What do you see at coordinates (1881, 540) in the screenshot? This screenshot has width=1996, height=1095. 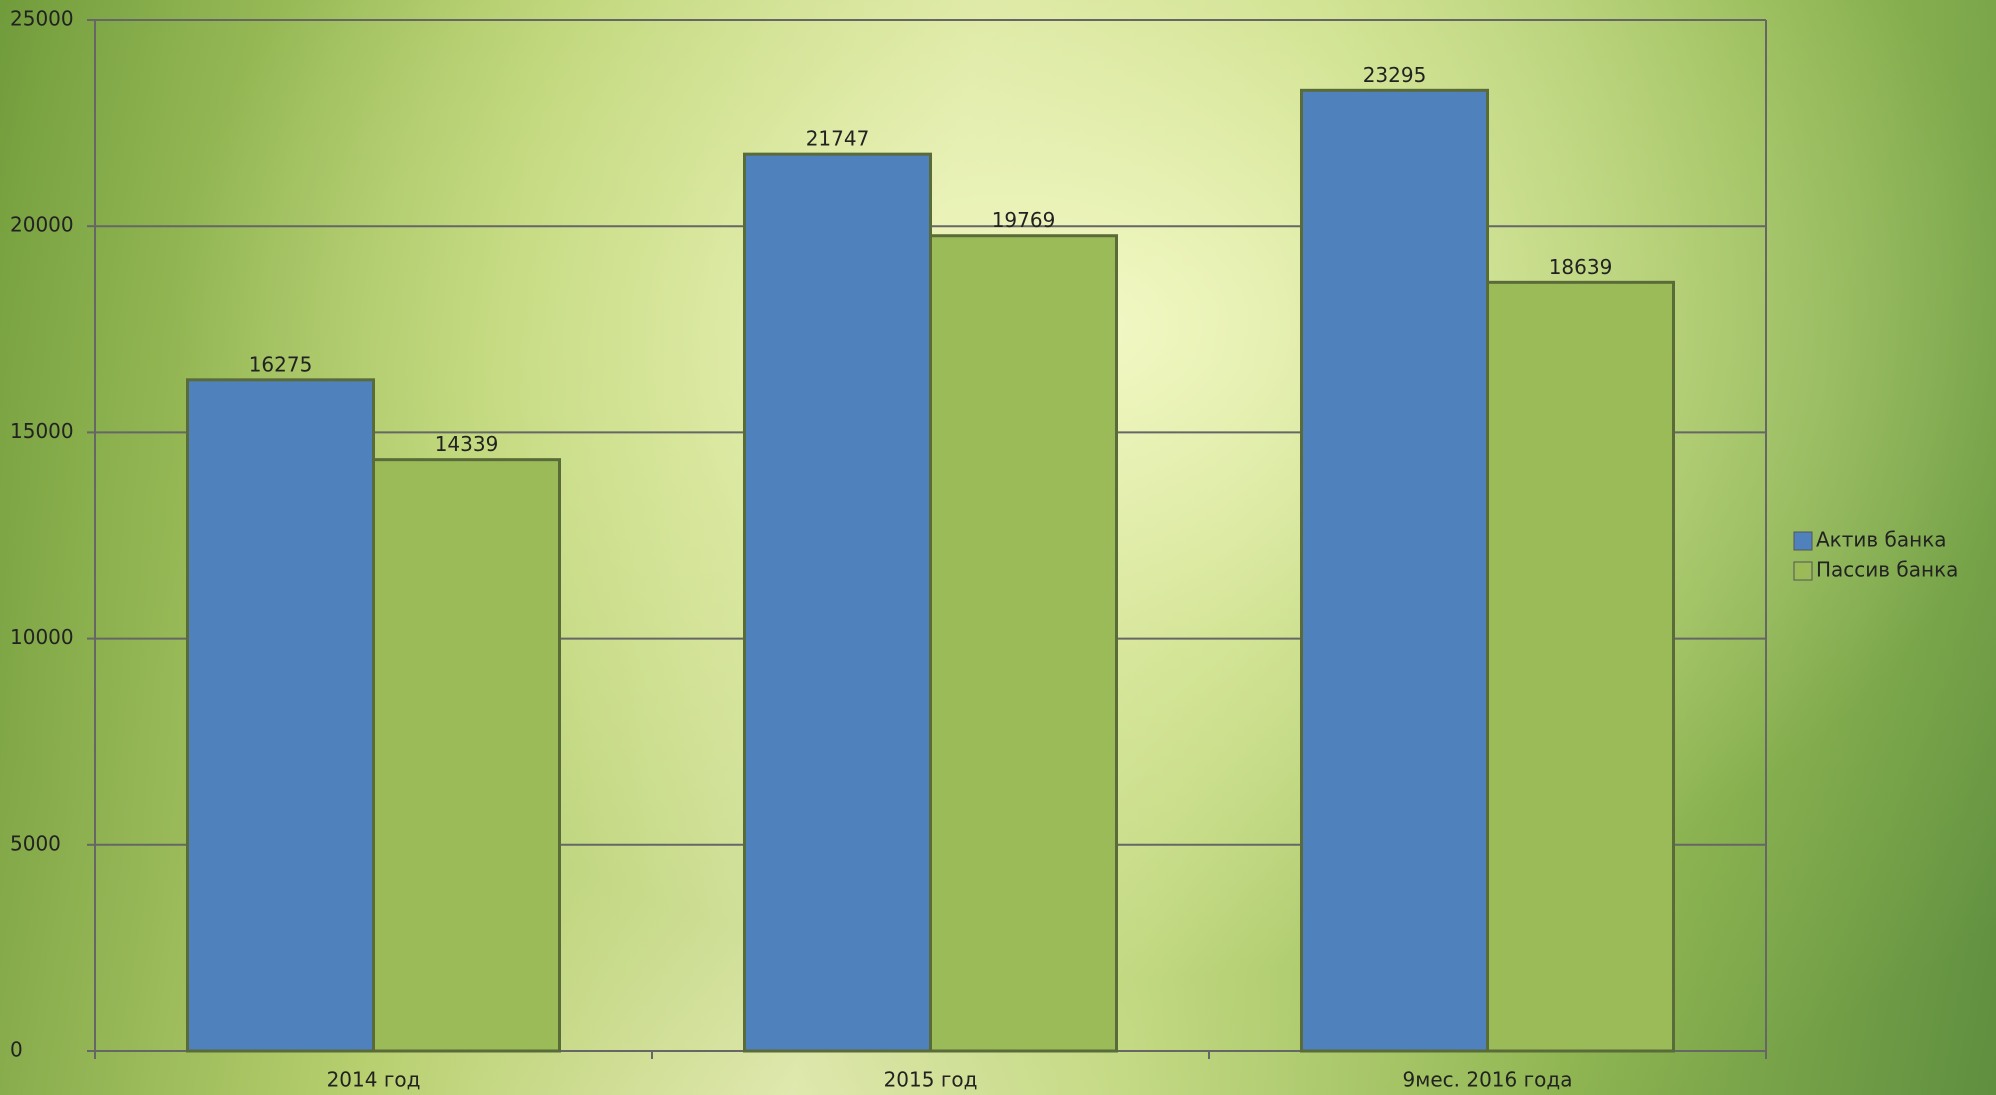 I see `legend-label: Актив банка` at bounding box center [1881, 540].